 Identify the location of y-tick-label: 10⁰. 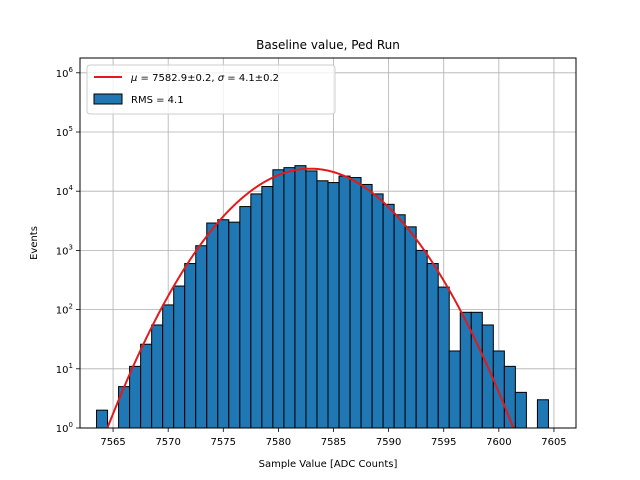
(64, 428).